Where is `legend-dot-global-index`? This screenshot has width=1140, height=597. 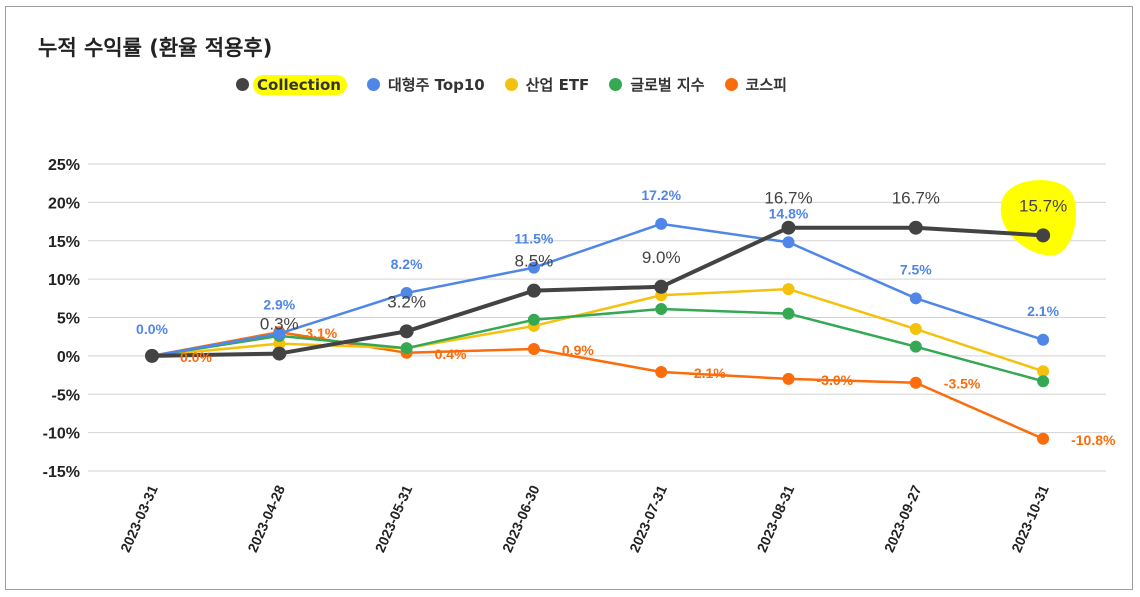 legend-dot-global-index is located at coordinates (616, 84).